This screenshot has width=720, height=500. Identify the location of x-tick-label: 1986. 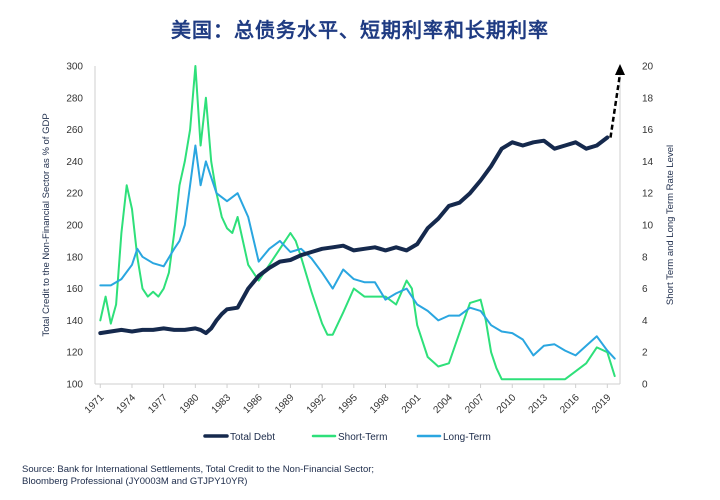
(253, 404).